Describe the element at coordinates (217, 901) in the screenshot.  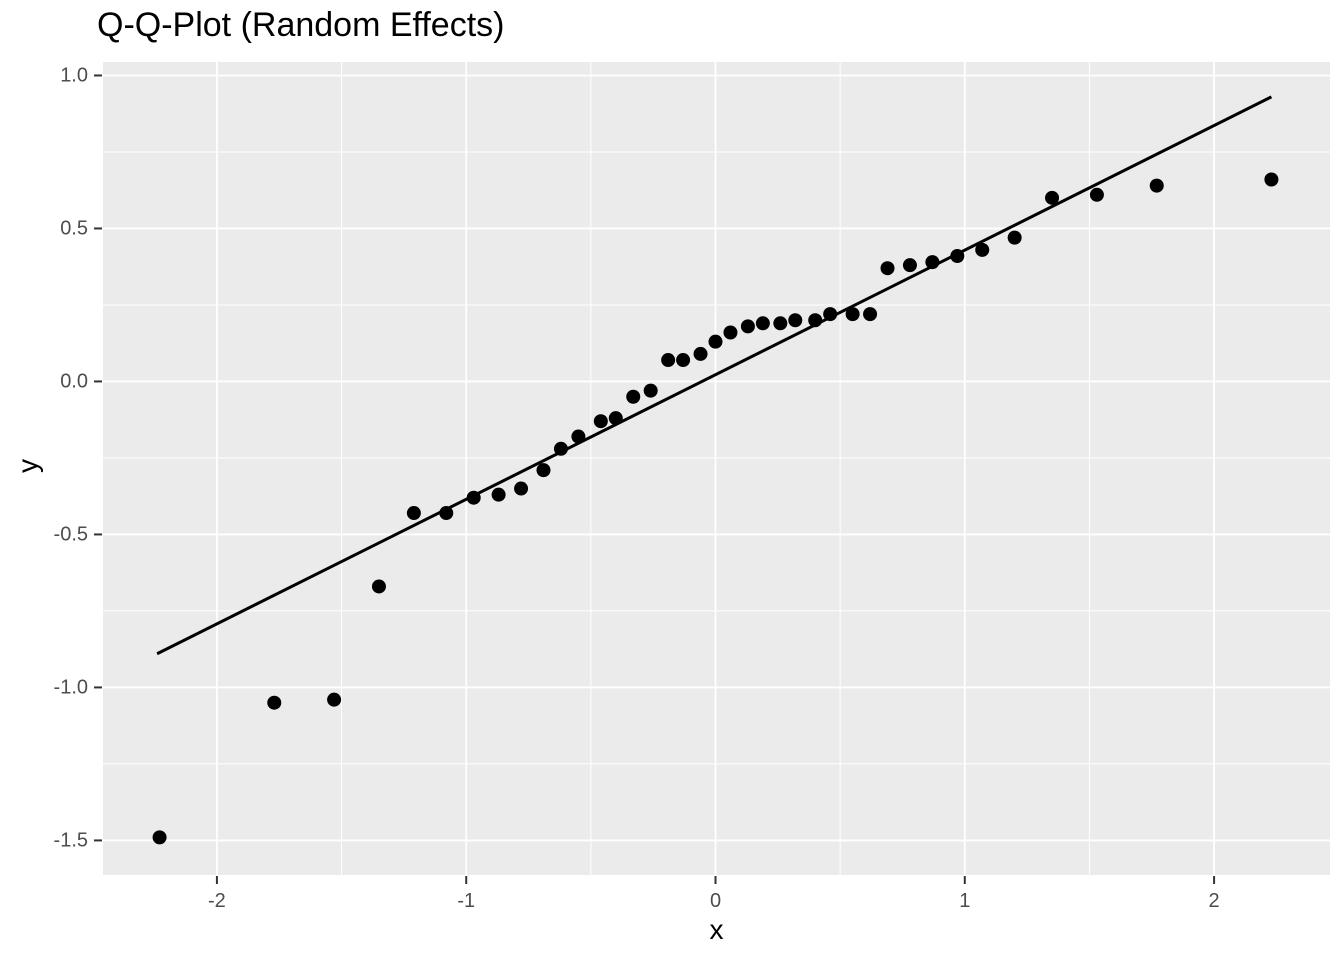
I see `x-tick-label: -2` at that location.